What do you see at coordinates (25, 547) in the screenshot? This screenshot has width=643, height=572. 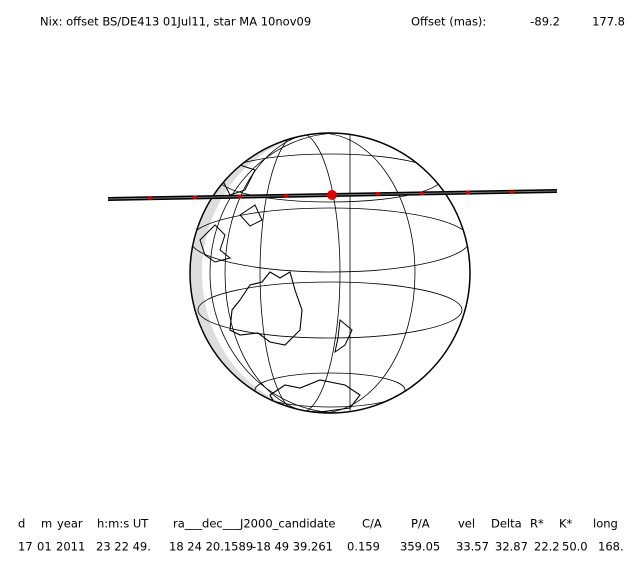 I see `table-cell: 17` at bounding box center [25, 547].